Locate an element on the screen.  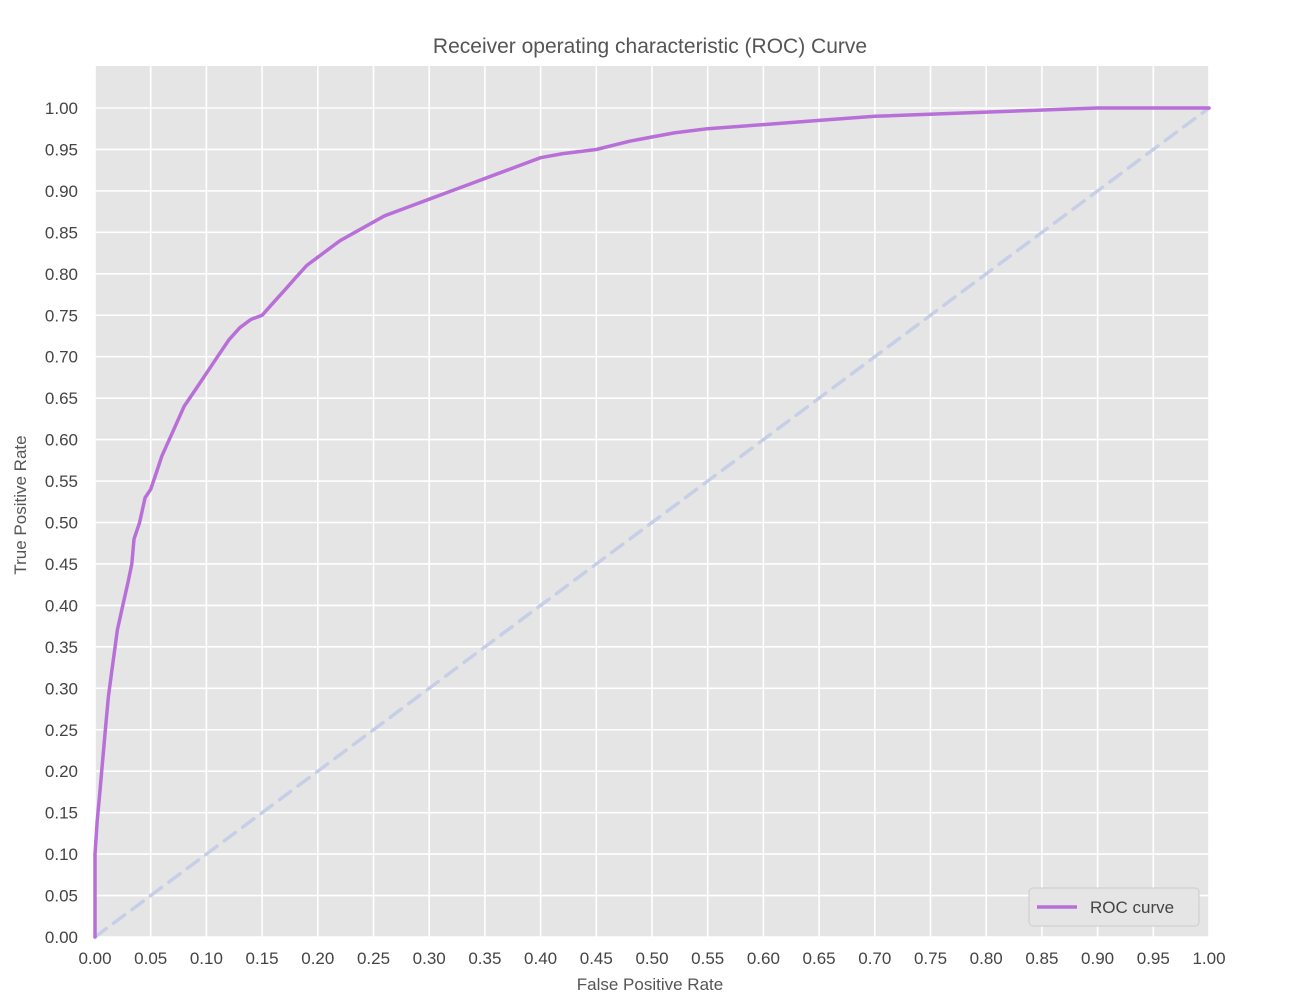
x-tick-label: 0.95 is located at coordinates (1153, 958).